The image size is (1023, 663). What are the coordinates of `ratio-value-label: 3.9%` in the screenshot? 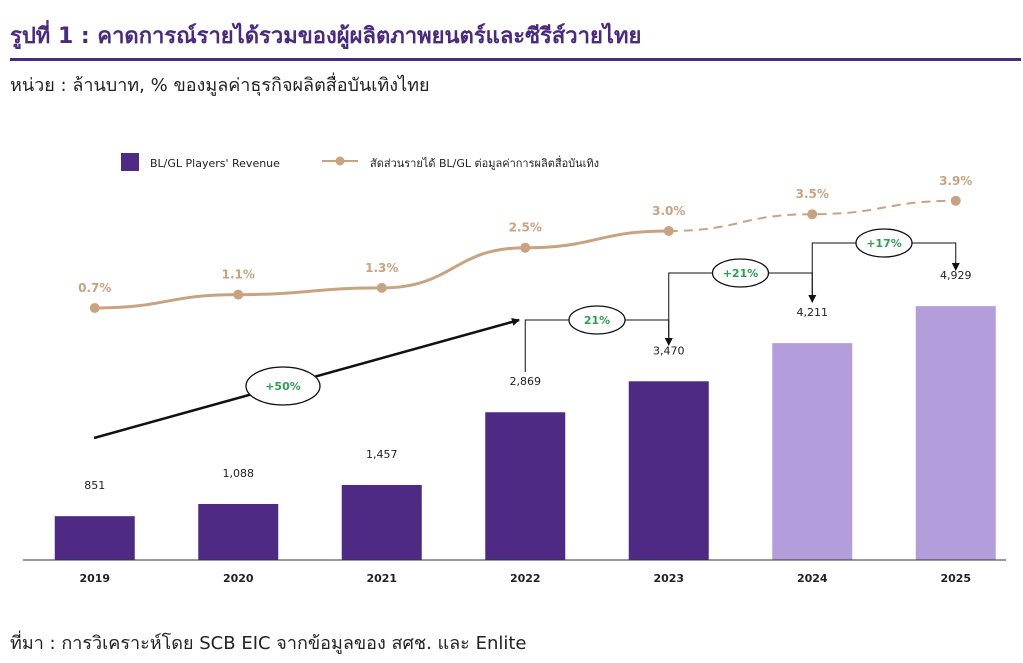 It's located at (955, 181).